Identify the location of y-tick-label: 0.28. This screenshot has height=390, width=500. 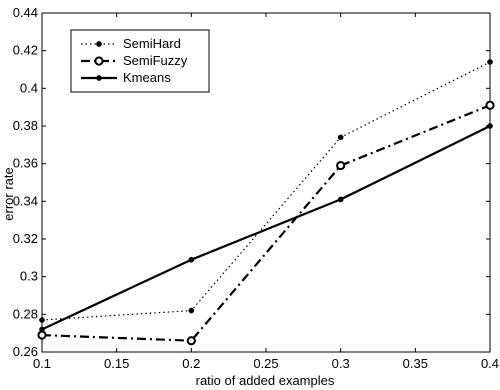
(25, 313).